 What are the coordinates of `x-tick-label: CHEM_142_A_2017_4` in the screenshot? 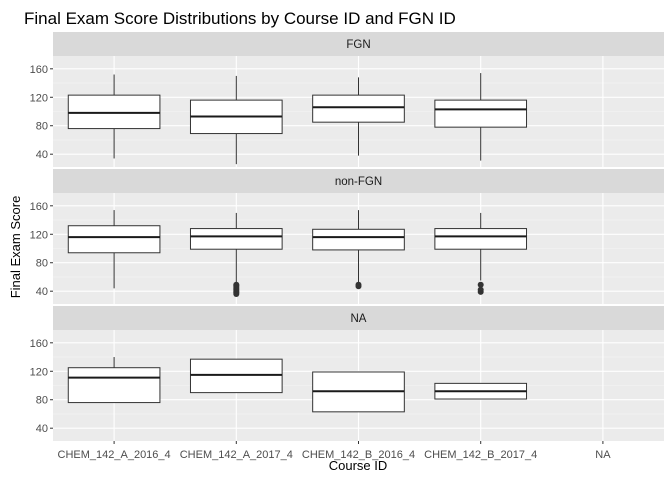 It's located at (236, 455).